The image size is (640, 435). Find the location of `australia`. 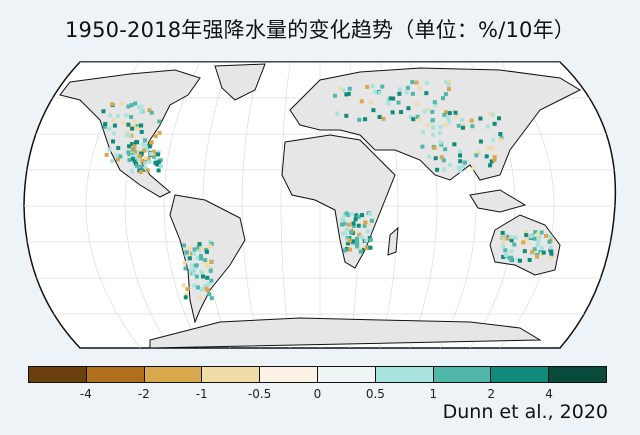

australia is located at coordinates (525, 245).